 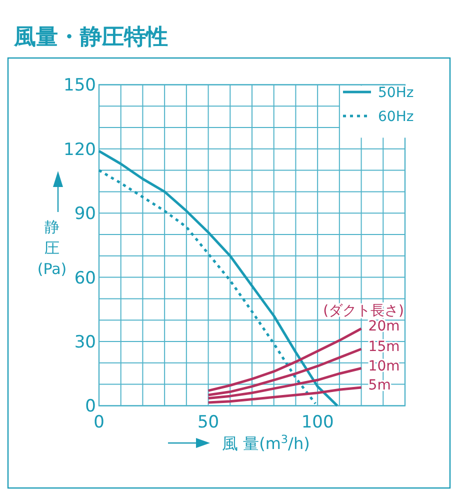 What do you see at coordinates (85, 342) in the screenshot?
I see `y-tick-label: 30` at bounding box center [85, 342].